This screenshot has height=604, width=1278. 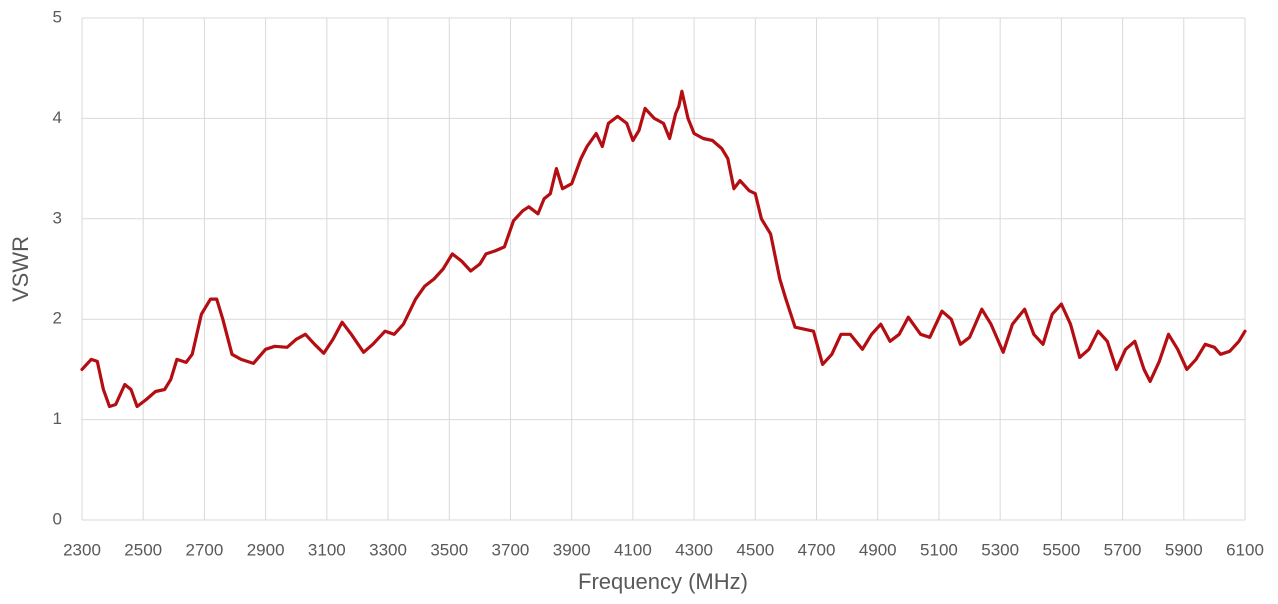 What do you see at coordinates (57, 217) in the screenshot?
I see `y-tick-label: 3` at bounding box center [57, 217].